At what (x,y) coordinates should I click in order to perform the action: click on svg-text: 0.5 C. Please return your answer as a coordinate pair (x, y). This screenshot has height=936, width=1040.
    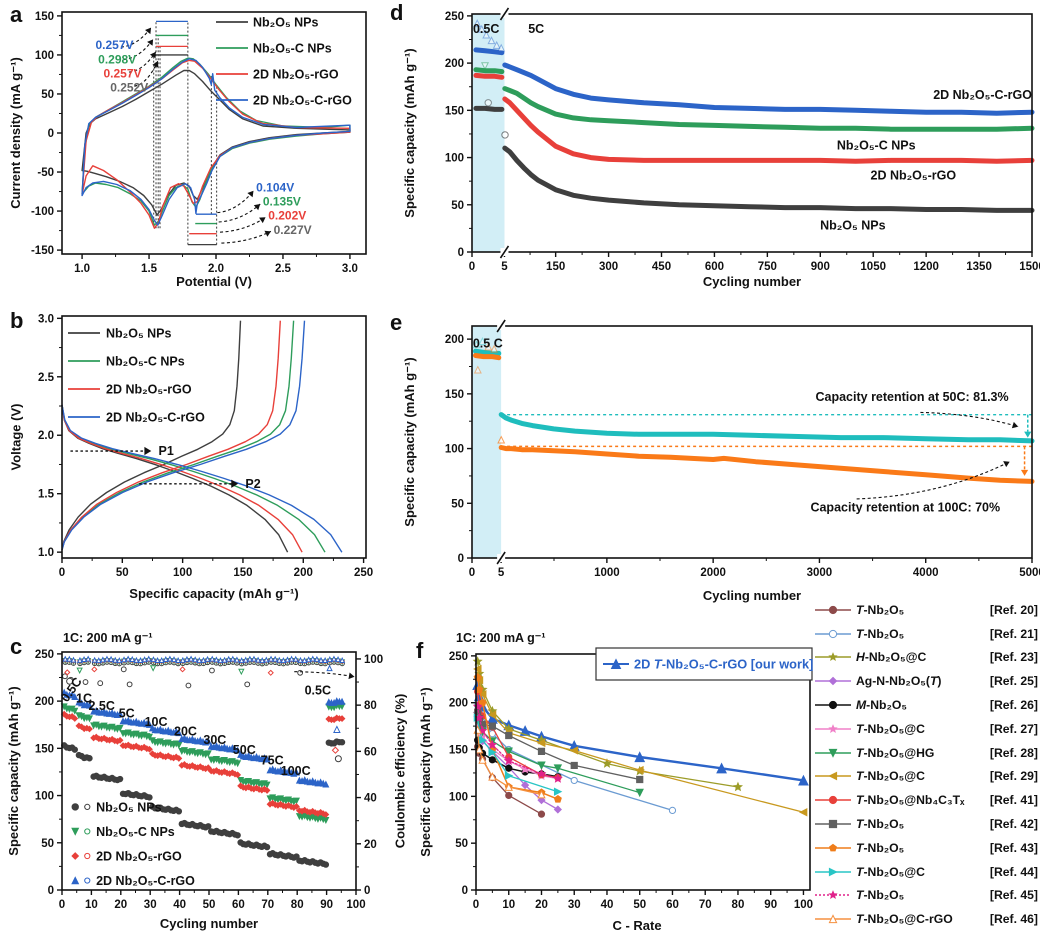
    Looking at the image, I should click on (488, 344).